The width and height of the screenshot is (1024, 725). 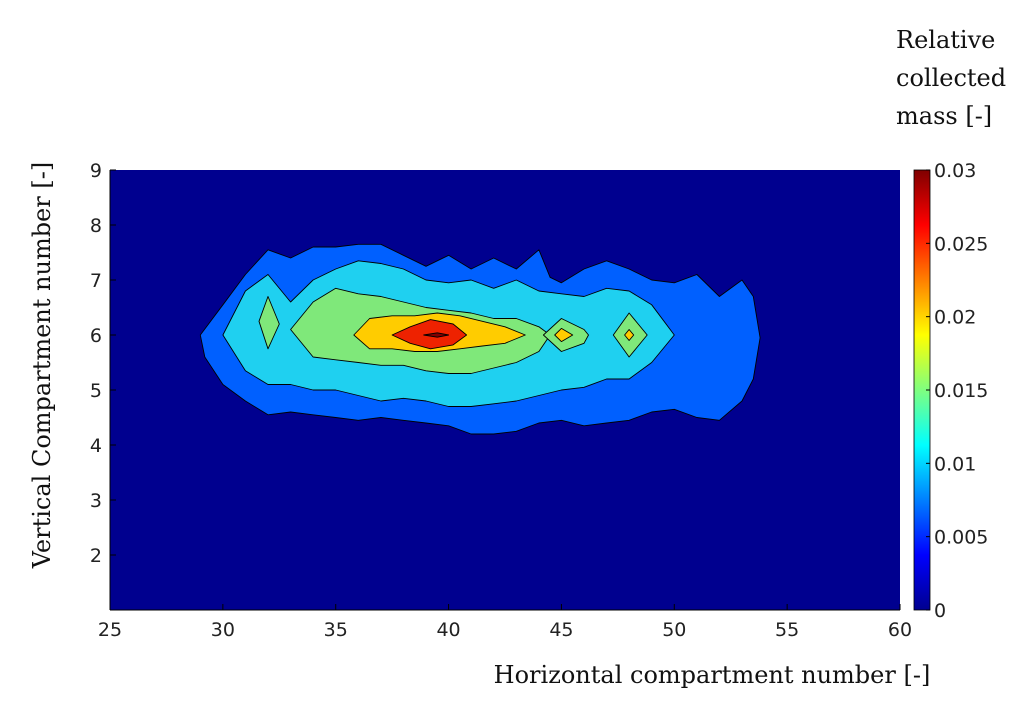 What do you see at coordinates (961, 244) in the screenshot?
I see `colorbar-tick-label-5: 0.025` at bounding box center [961, 244].